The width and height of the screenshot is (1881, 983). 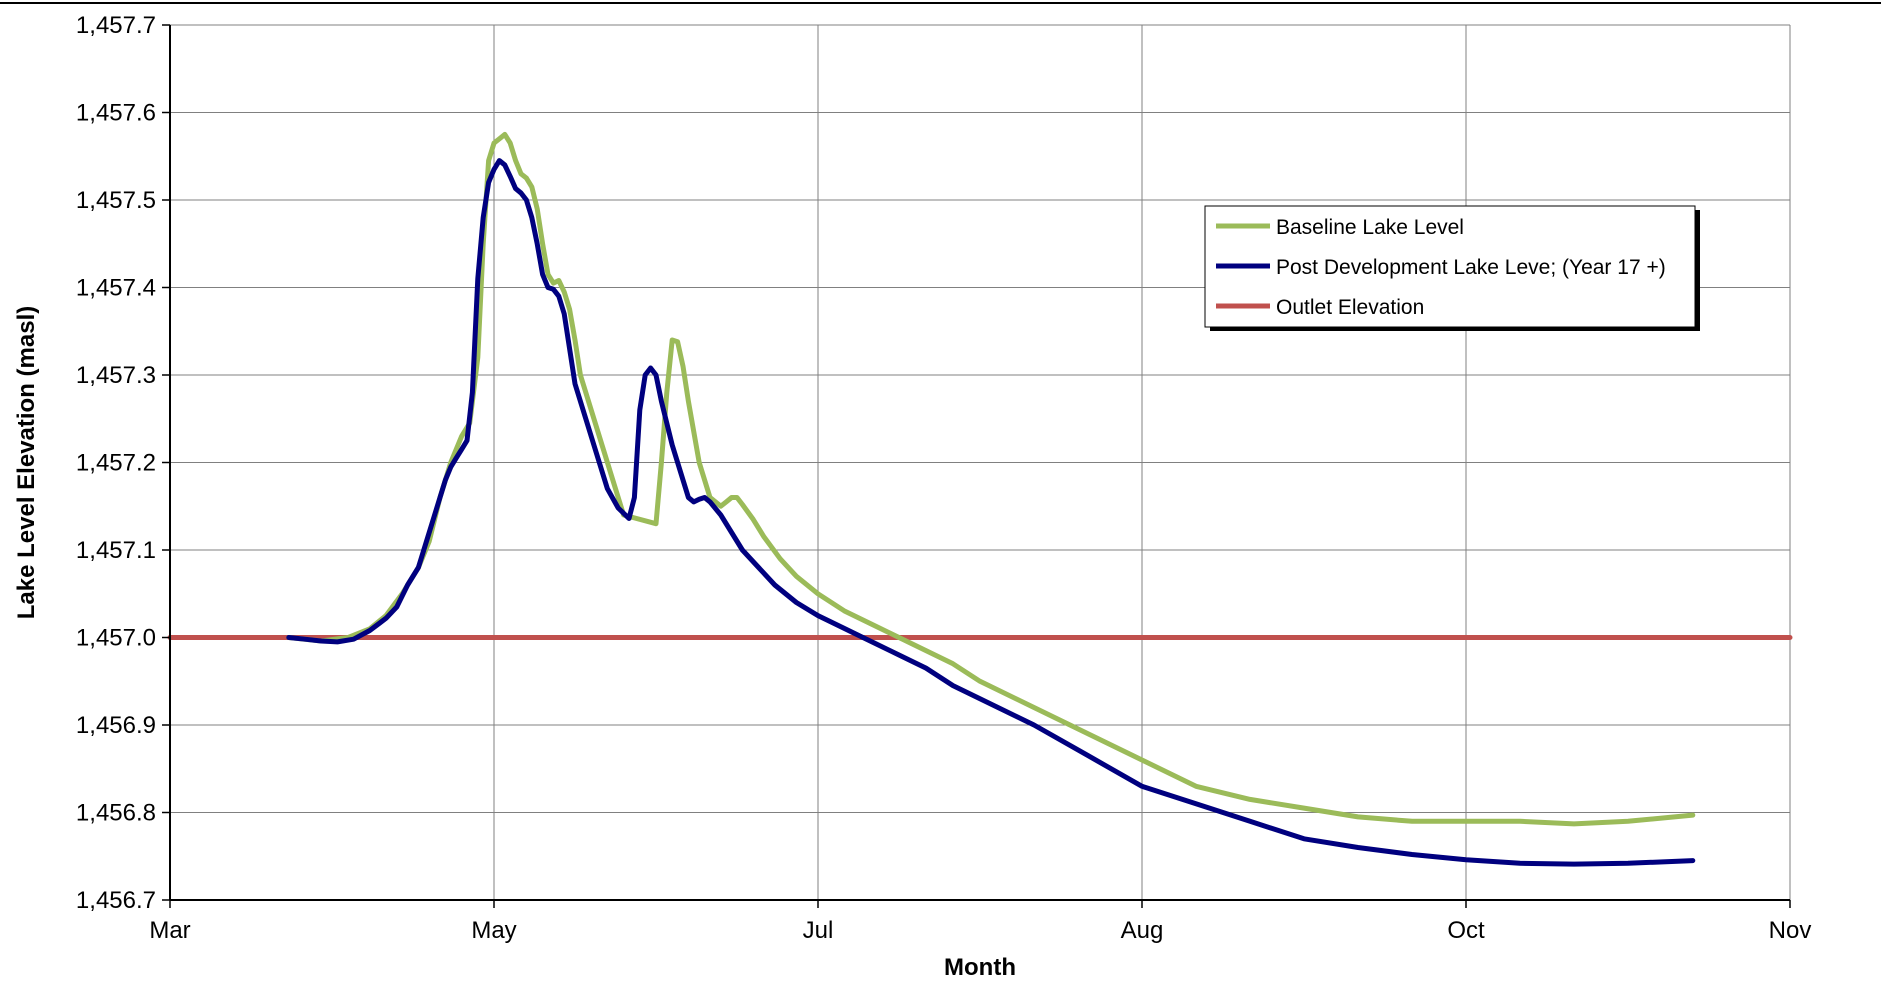 What do you see at coordinates (116, 900) in the screenshot?
I see `y-tick-label: 1,456.7` at bounding box center [116, 900].